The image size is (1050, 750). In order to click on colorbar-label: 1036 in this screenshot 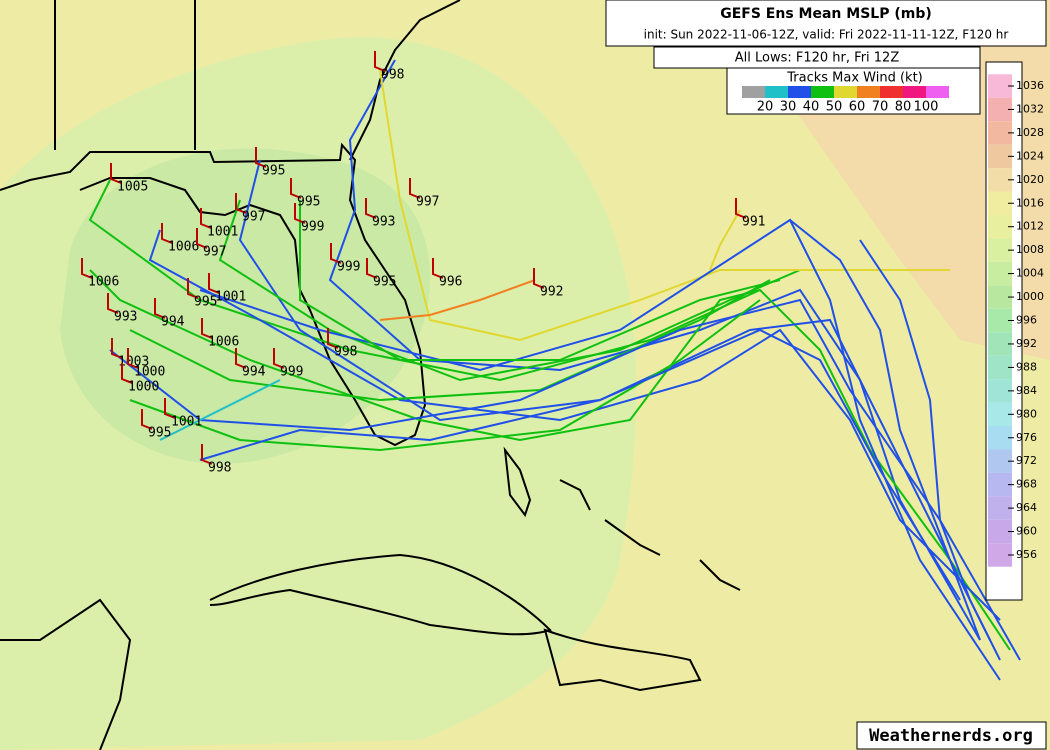, I will do `click(1030, 85)`.